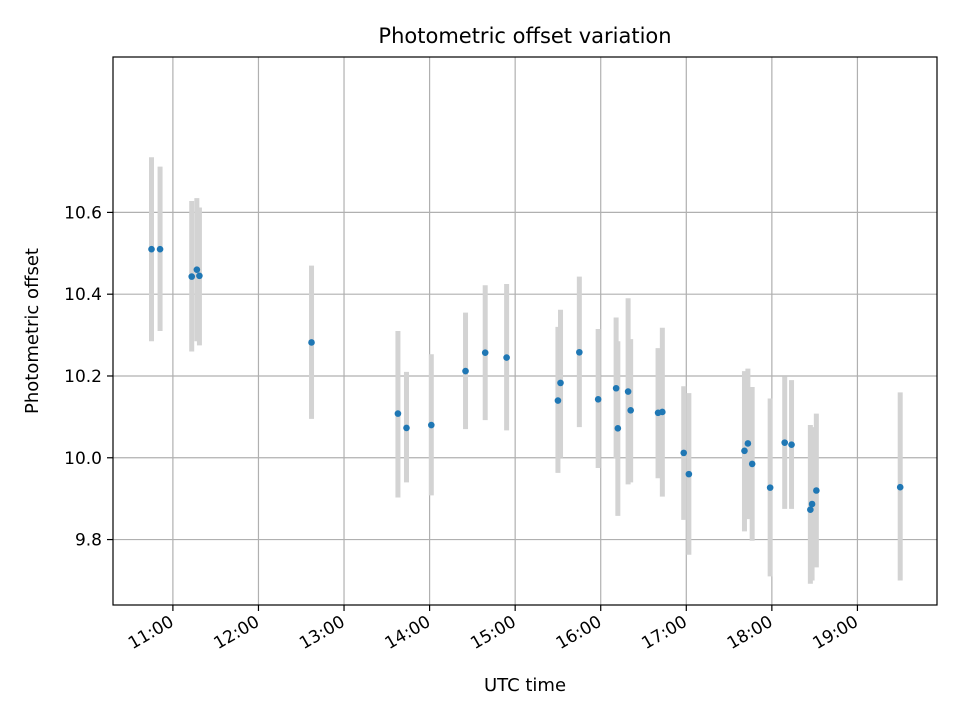 The image size is (960, 720). What do you see at coordinates (83, 459) in the screenshot?
I see `y-tick-label: 10.0` at bounding box center [83, 459].